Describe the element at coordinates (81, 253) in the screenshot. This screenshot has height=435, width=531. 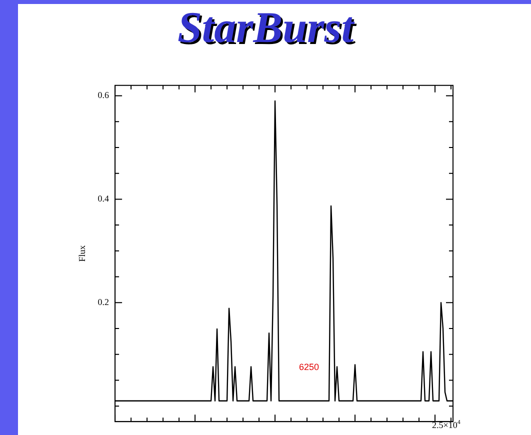
I see `y-axis-title: Flux` at that location.